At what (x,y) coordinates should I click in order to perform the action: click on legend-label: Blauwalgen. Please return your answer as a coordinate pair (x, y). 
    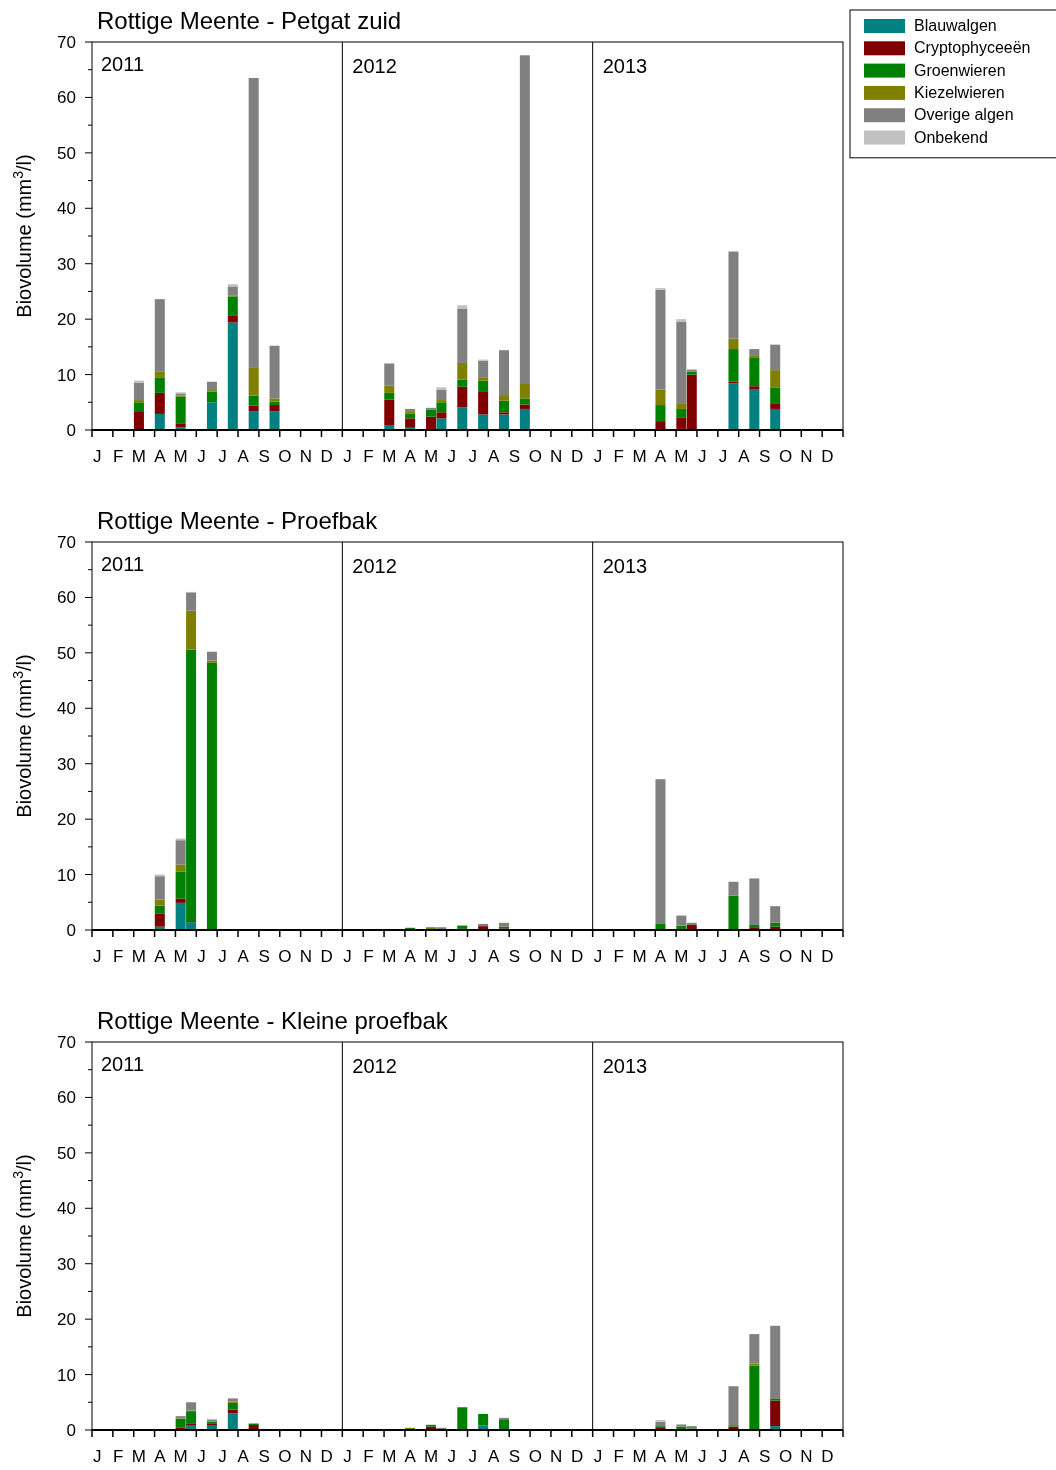
    Looking at the image, I should click on (955, 25).